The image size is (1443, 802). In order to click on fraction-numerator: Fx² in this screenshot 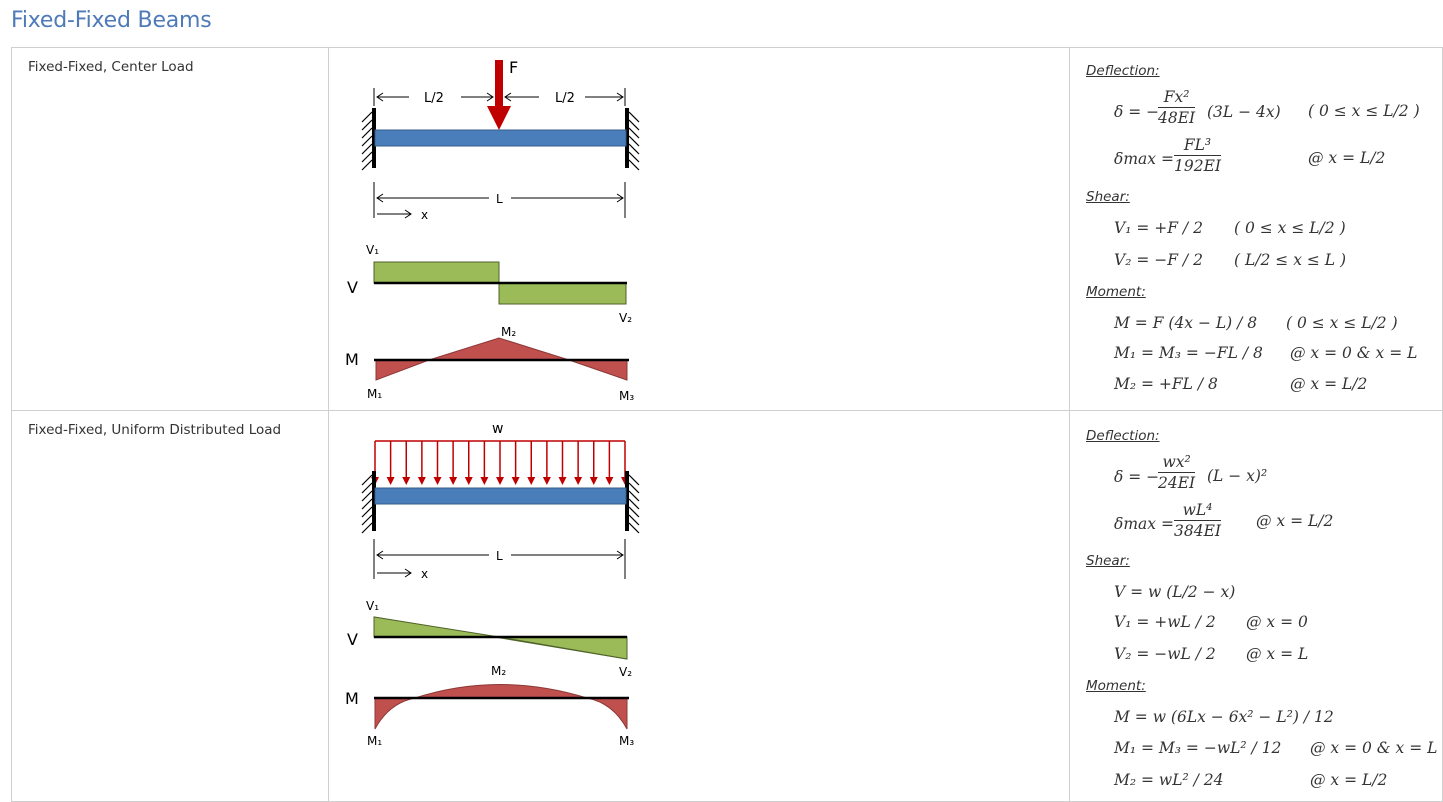, I will do `click(1177, 98)`.